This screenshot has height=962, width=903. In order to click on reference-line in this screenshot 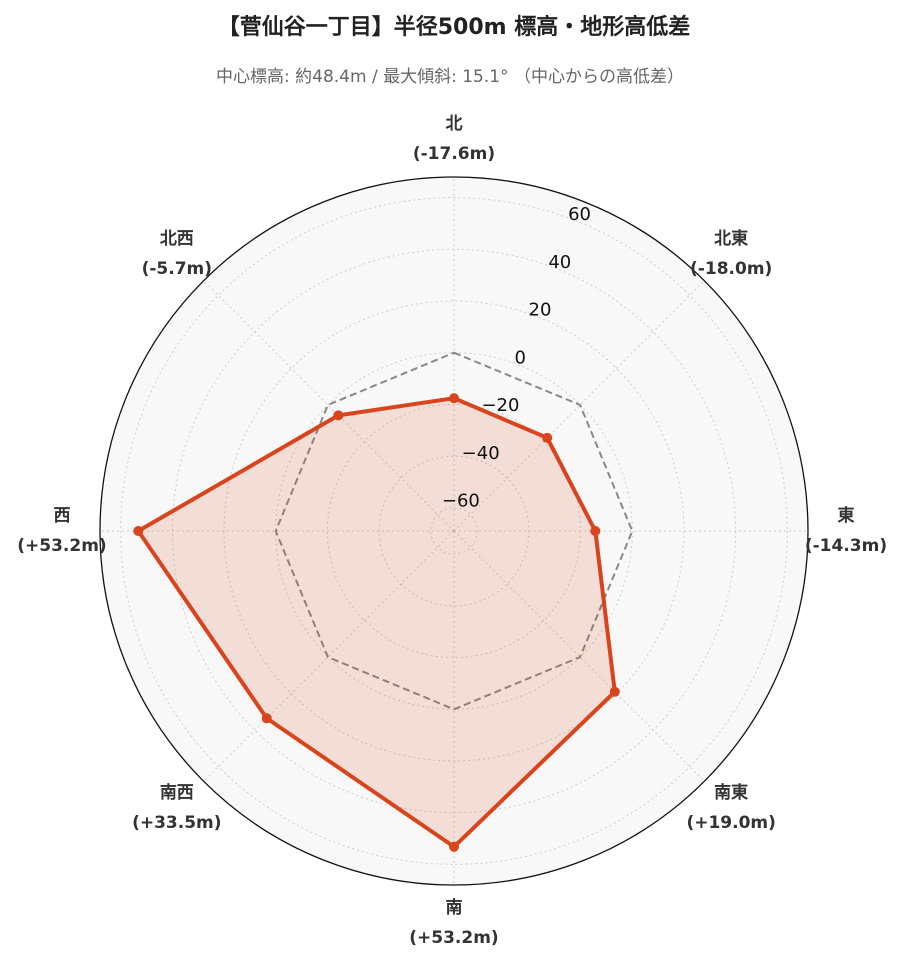, I will do `click(454, 531)`.